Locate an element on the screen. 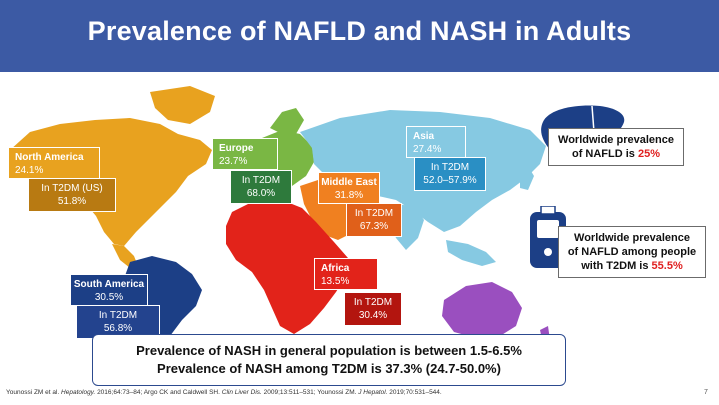  nafld-fact-prefix: of NAFLD is is located at coordinates (604, 154).